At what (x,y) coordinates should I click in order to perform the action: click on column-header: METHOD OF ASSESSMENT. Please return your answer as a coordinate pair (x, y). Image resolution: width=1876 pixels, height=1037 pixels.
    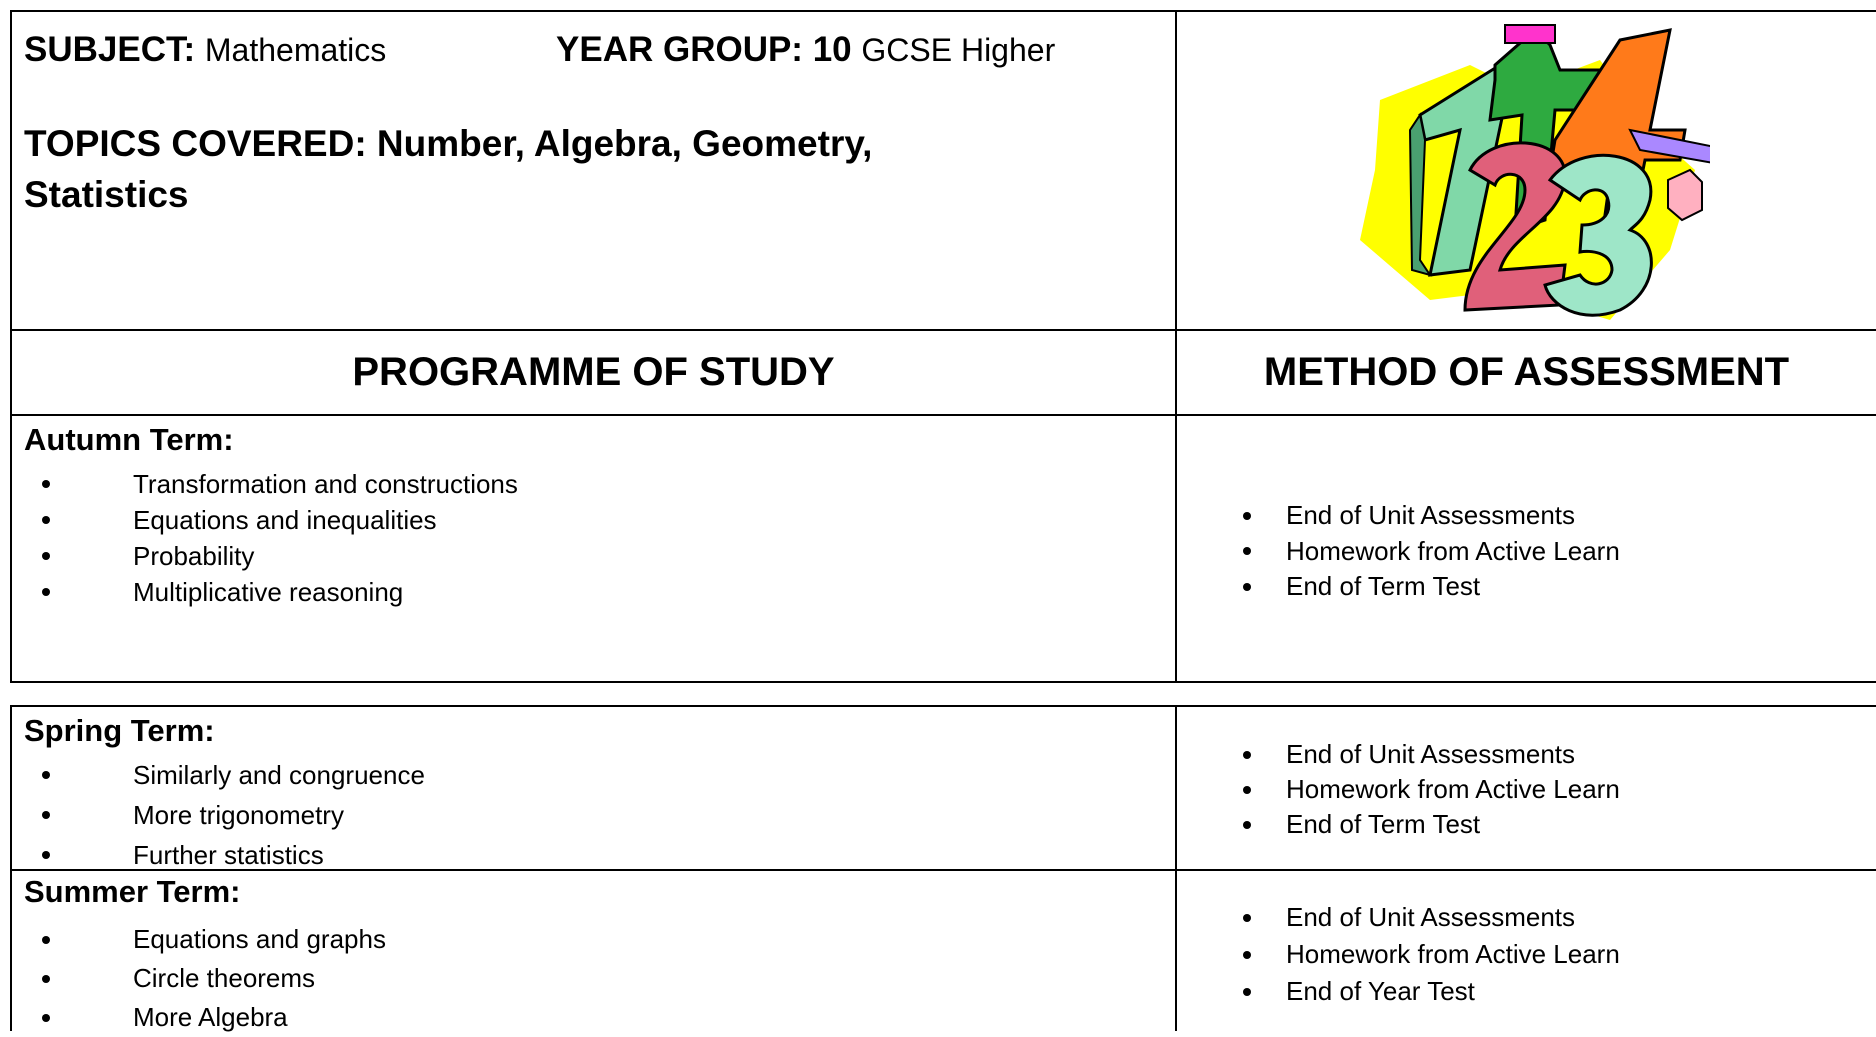
    Looking at the image, I should click on (1526, 372).